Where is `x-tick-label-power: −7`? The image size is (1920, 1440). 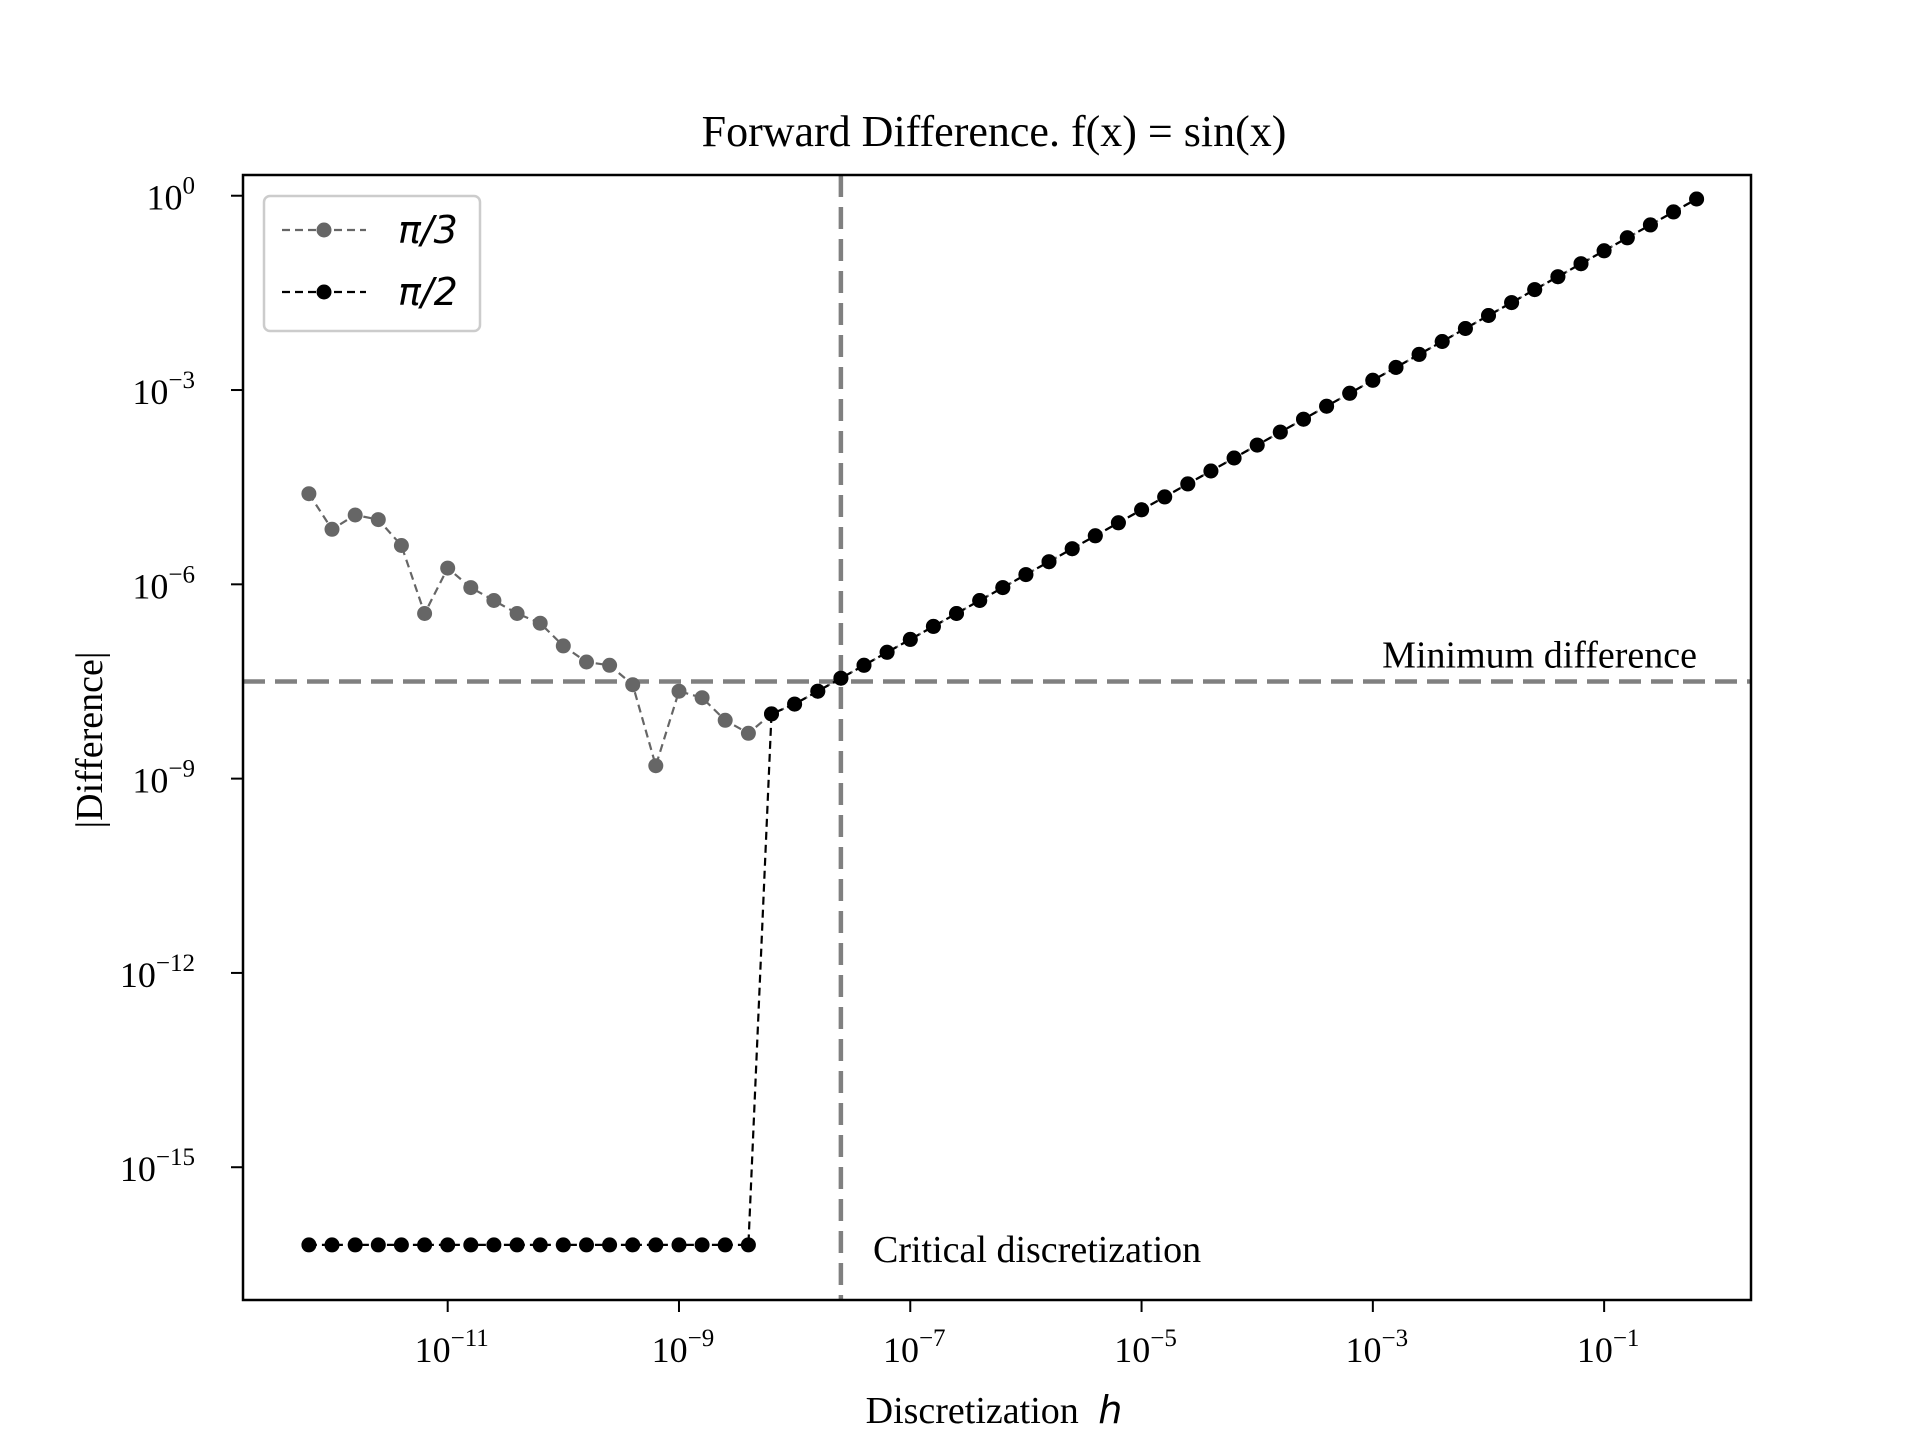 x-tick-label-power: −7 is located at coordinates (932, 1338).